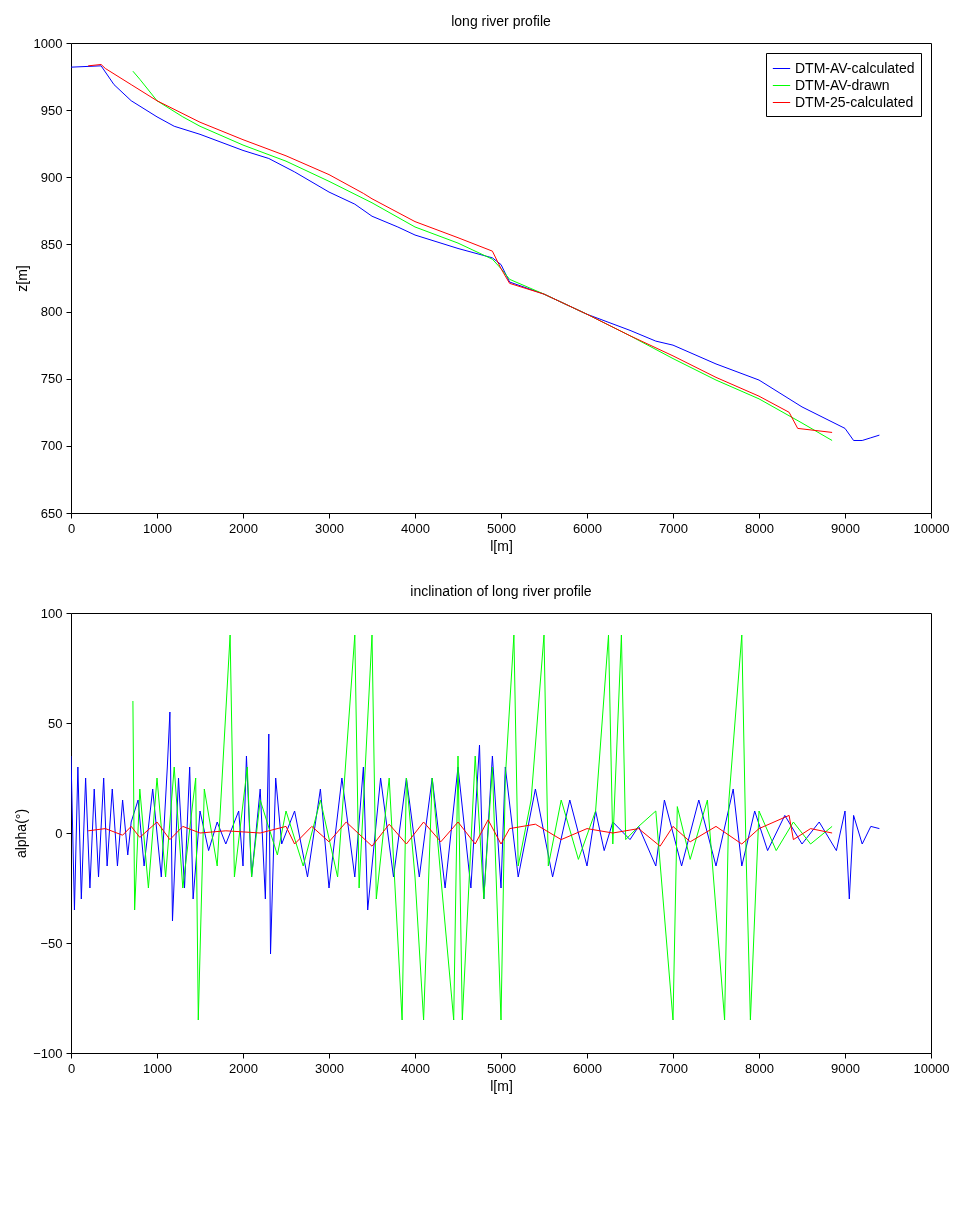  Describe the element at coordinates (51, 446) in the screenshot. I see `y-tick-label: 700` at that location.